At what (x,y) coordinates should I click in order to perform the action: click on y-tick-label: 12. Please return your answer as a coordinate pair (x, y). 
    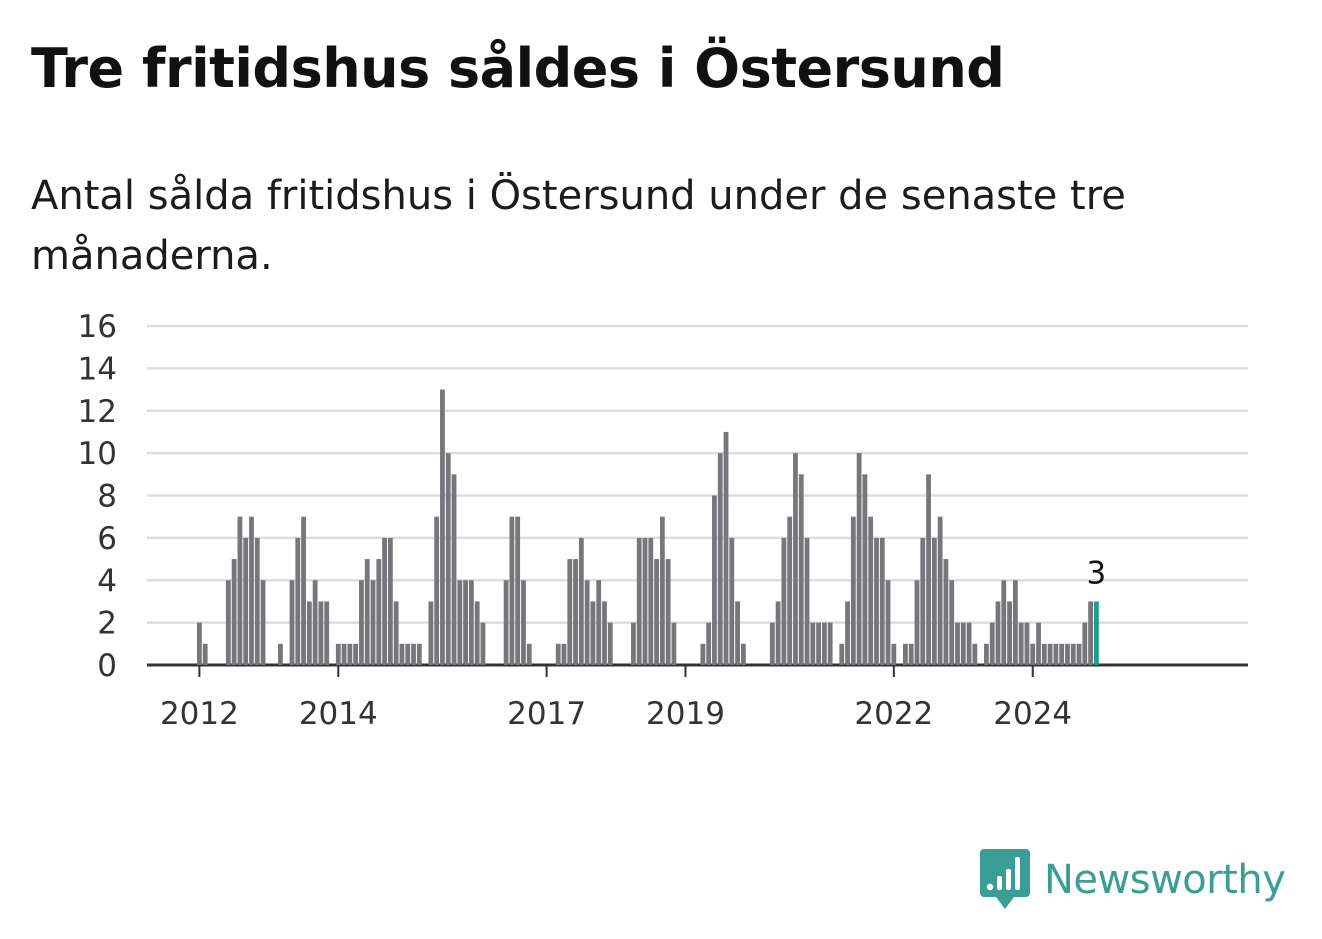
    Looking at the image, I should click on (97, 412).